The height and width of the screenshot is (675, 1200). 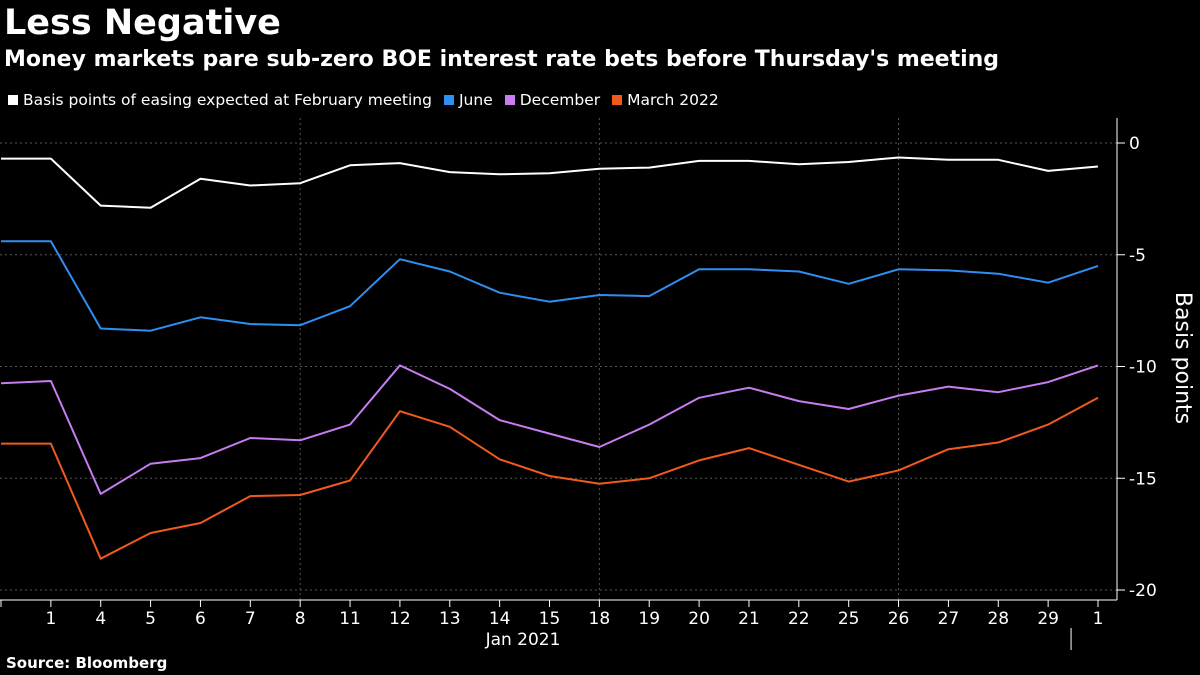 I want to click on legend-item-march-2022: March 2022, so click(x=665, y=100).